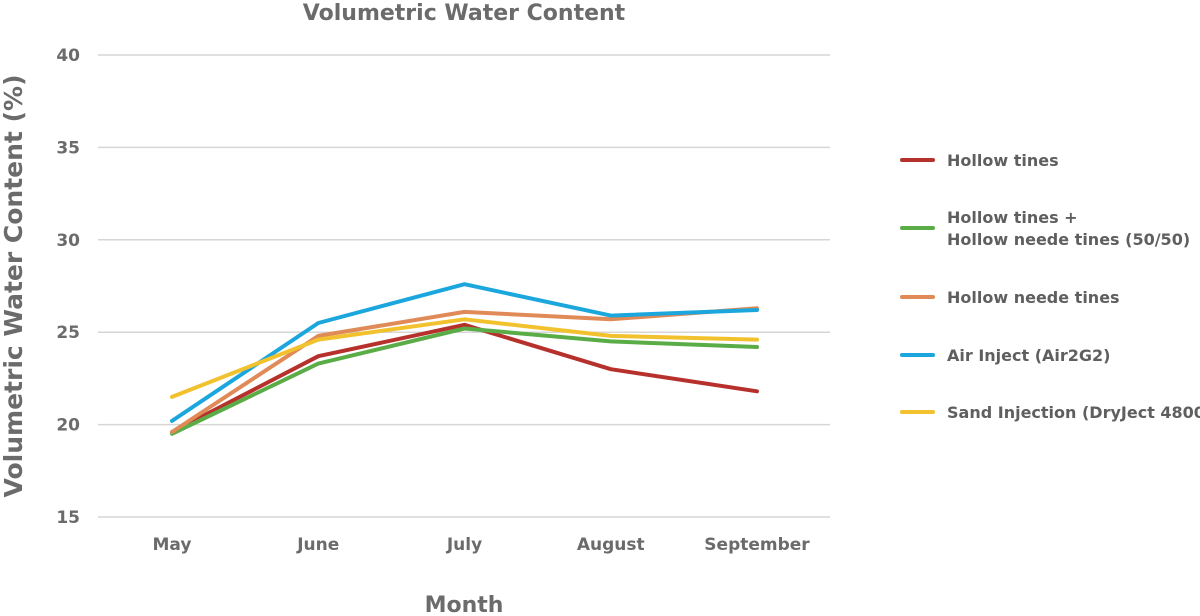  What do you see at coordinates (1033, 297) in the screenshot?
I see `legend-label: Hollow neede tines` at bounding box center [1033, 297].